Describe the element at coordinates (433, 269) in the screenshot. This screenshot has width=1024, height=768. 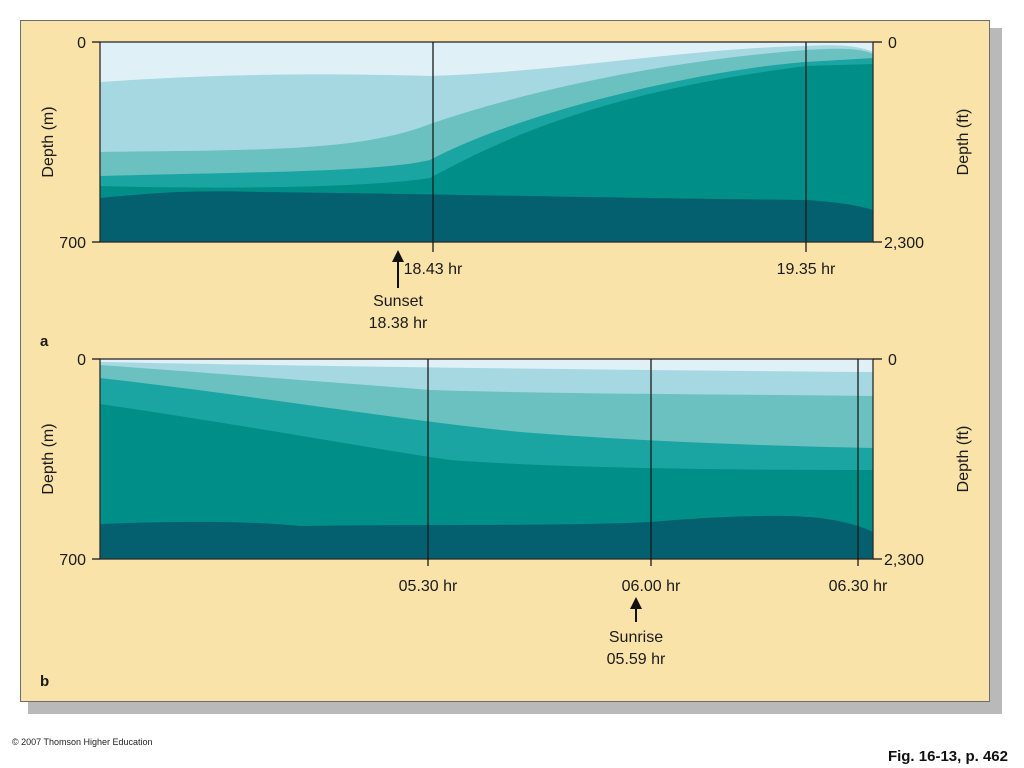
I see `panel-a-time-label-1: 18.43 hr` at that location.